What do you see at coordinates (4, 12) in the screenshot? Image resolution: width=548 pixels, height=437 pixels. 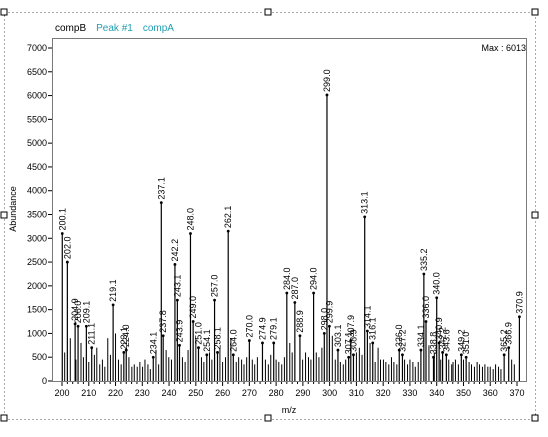 I see `resize-handle-top-left` at bounding box center [4, 12].